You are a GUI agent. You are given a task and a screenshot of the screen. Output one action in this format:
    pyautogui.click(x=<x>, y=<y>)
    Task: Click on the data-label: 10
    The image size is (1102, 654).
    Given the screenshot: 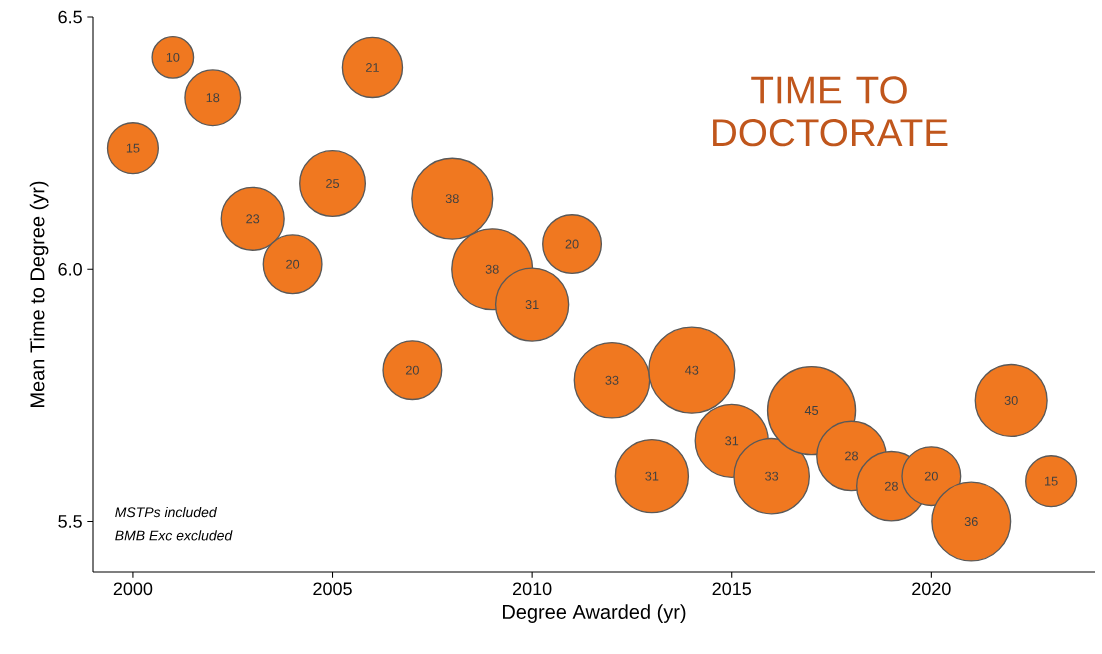 What is the action you would take?
    pyautogui.click(x=173, y=57)
    